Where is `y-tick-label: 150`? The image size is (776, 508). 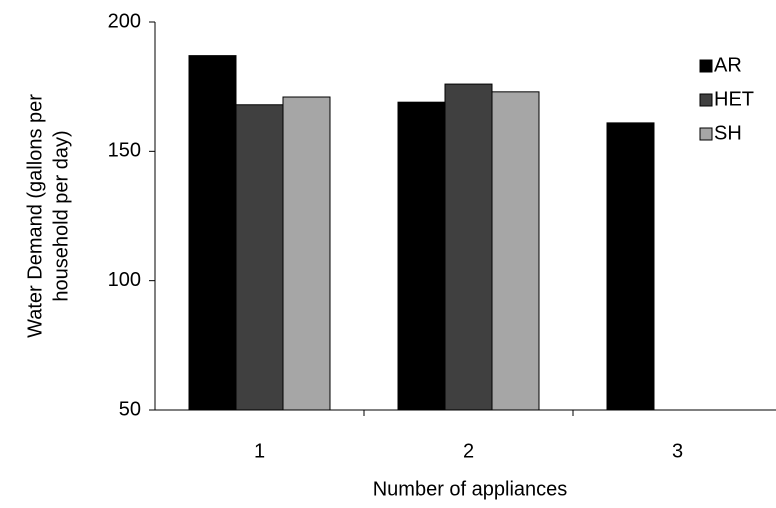
y-tick-label: 150 is located at coordinates (124, 151).